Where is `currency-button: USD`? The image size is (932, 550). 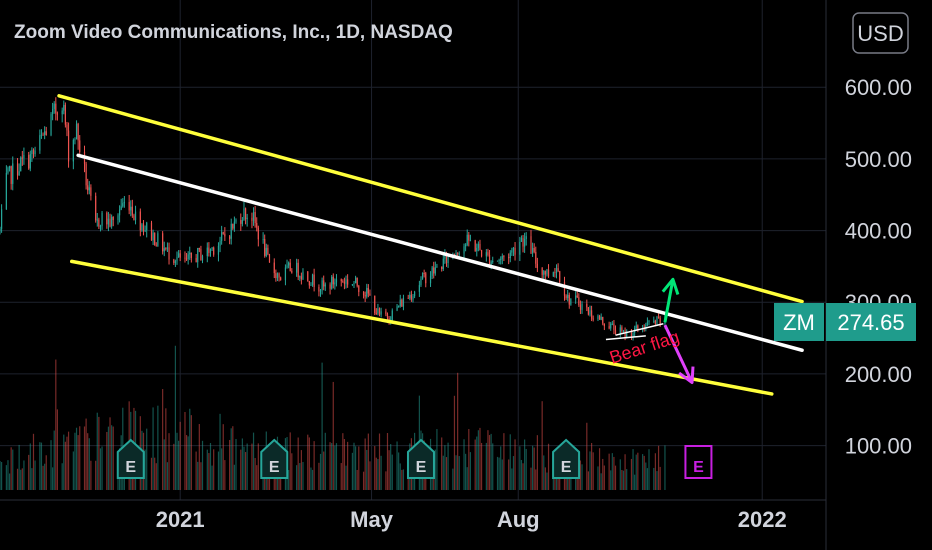
currency-button: USD is located at coordinates (880, 33).